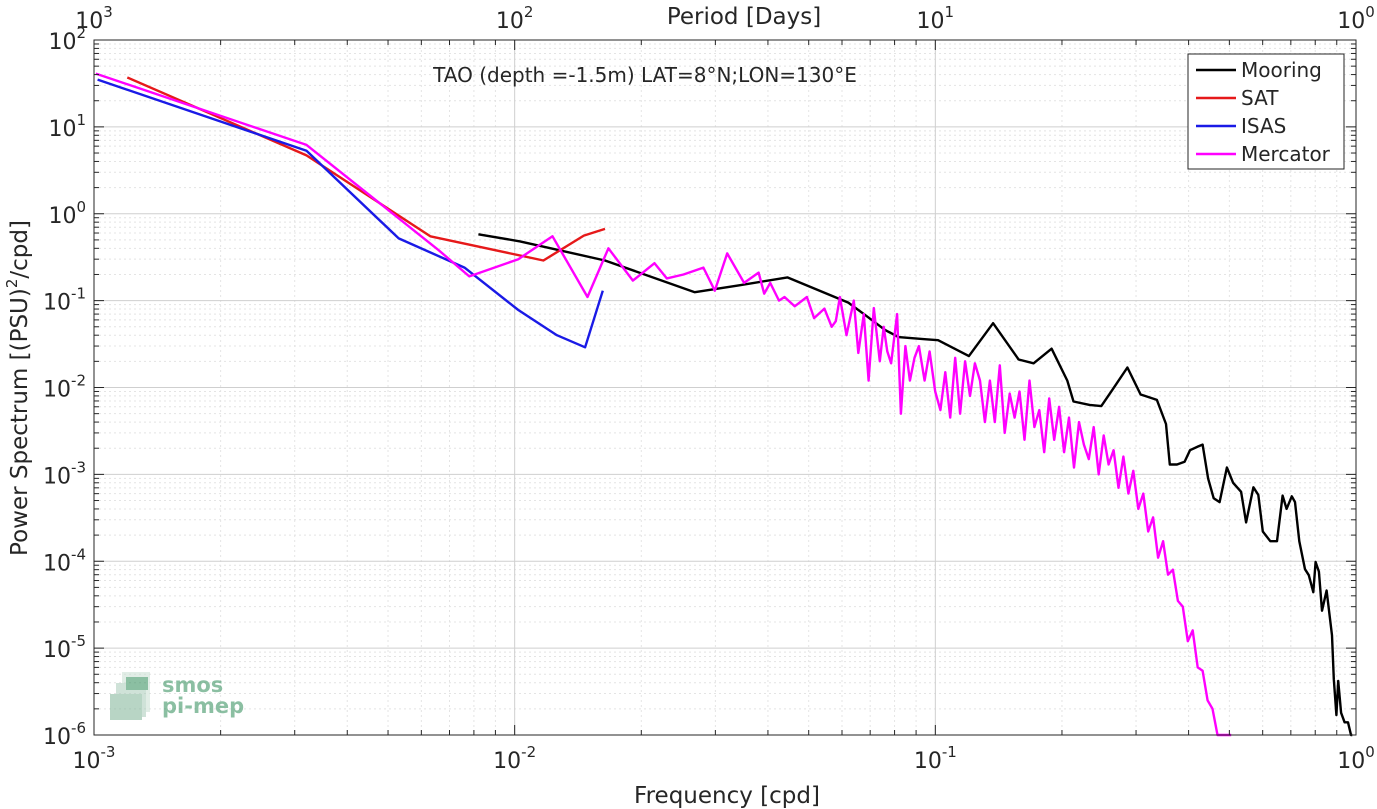 Image resolution: width=1377 pixels, height=809 pixels. I want to click on y-tick-labels: 10² 10¹ 10⁰ 10⁻¹ 10⁻² 10⁻³ 10⁻⁴ 10⁻⁵ 10⁻⁶, so click(64, 387).